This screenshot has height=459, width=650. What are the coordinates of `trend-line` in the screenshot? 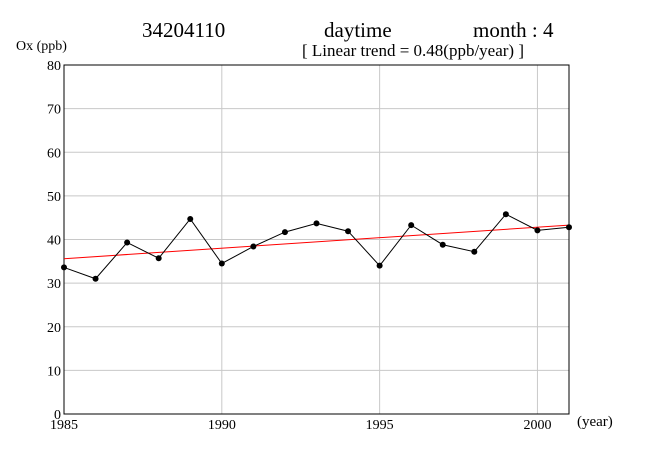 It's located at (316, 242).